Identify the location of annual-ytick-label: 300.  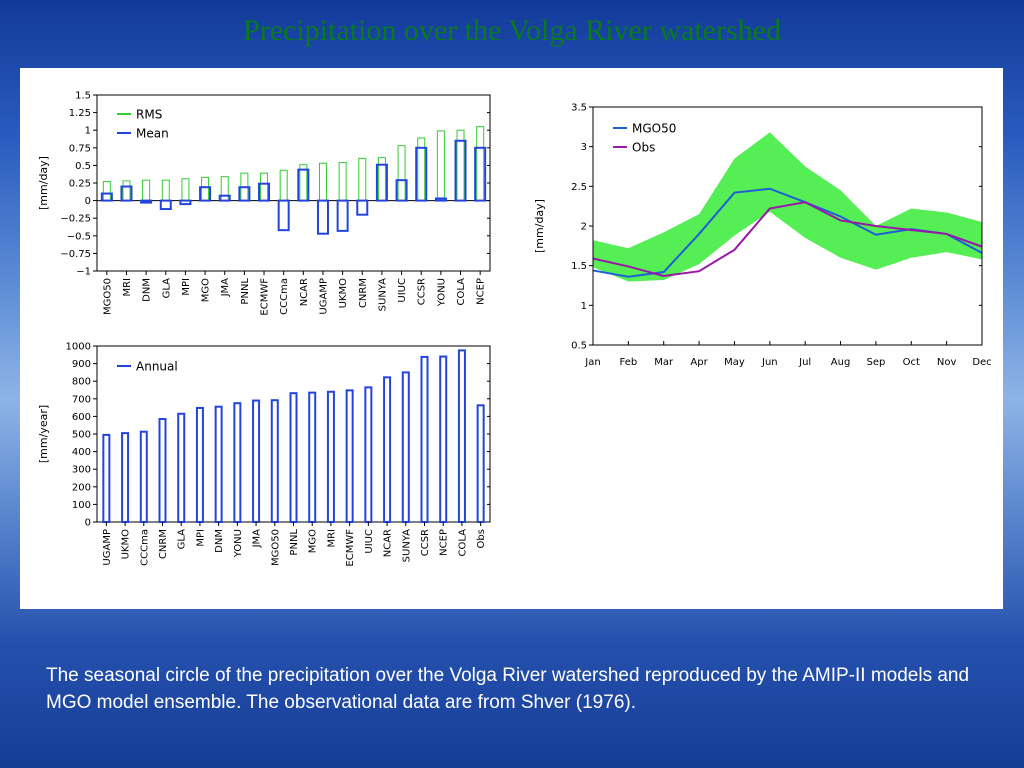
(81, 470).